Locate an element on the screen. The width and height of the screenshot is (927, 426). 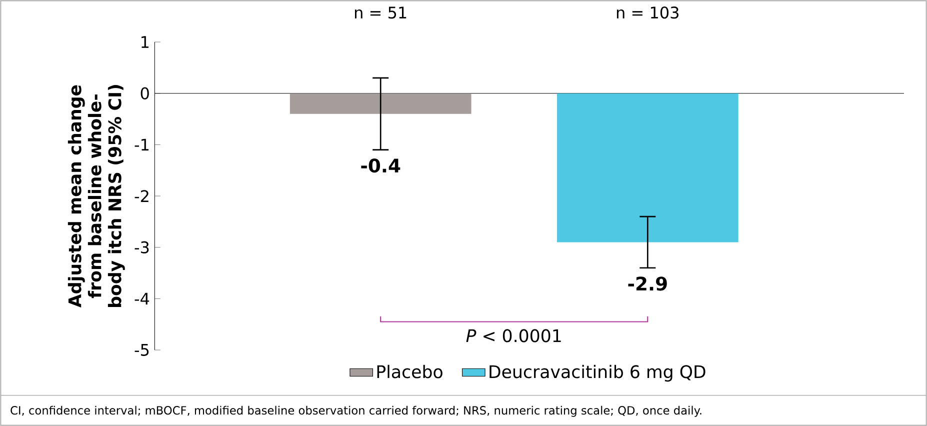
annotation: P < 0.0001 is located at coordinates (513, 335).